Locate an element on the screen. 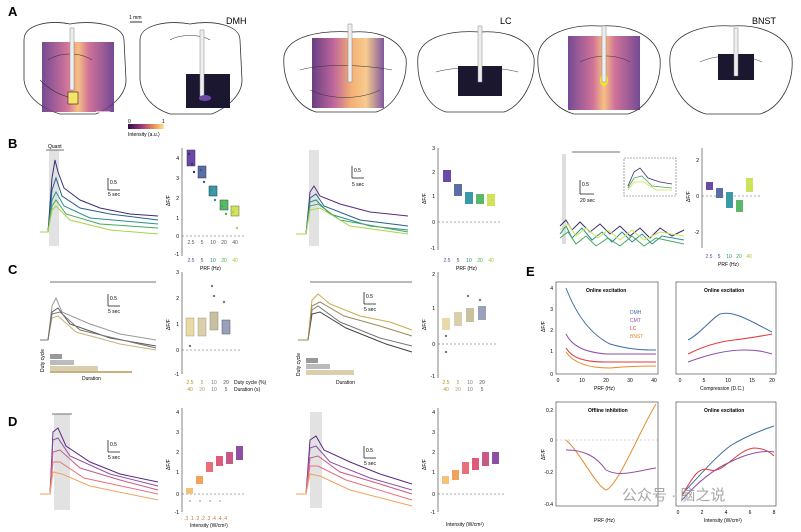 Image resolution: width=801 pixels, height=532 pixels. c-lc-traces is located at coordinates (355, 328).